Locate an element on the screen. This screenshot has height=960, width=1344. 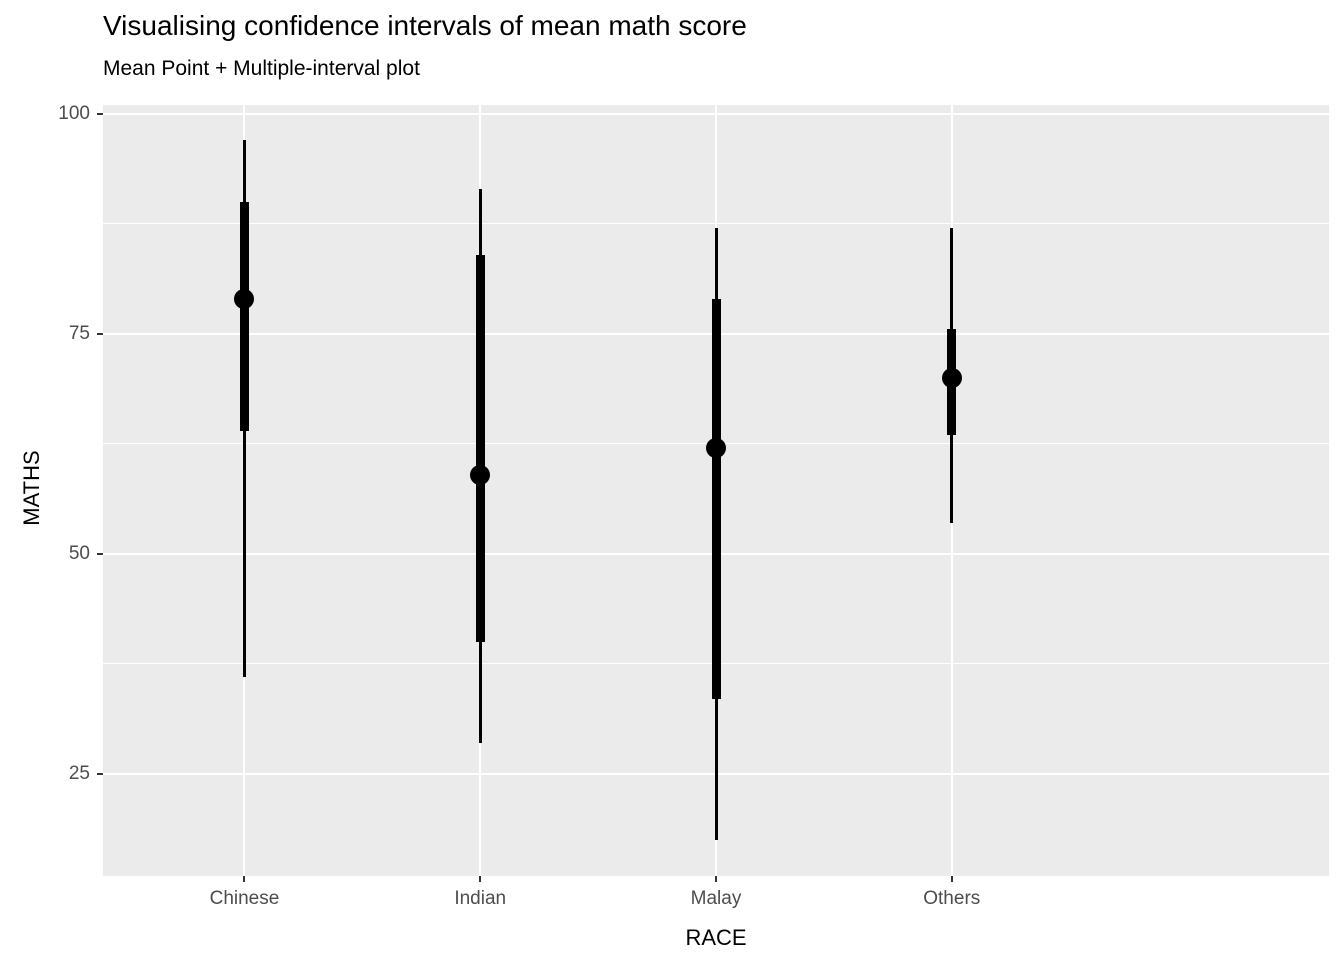
y-tick-label: 75 is located at coordinates (79, 333).